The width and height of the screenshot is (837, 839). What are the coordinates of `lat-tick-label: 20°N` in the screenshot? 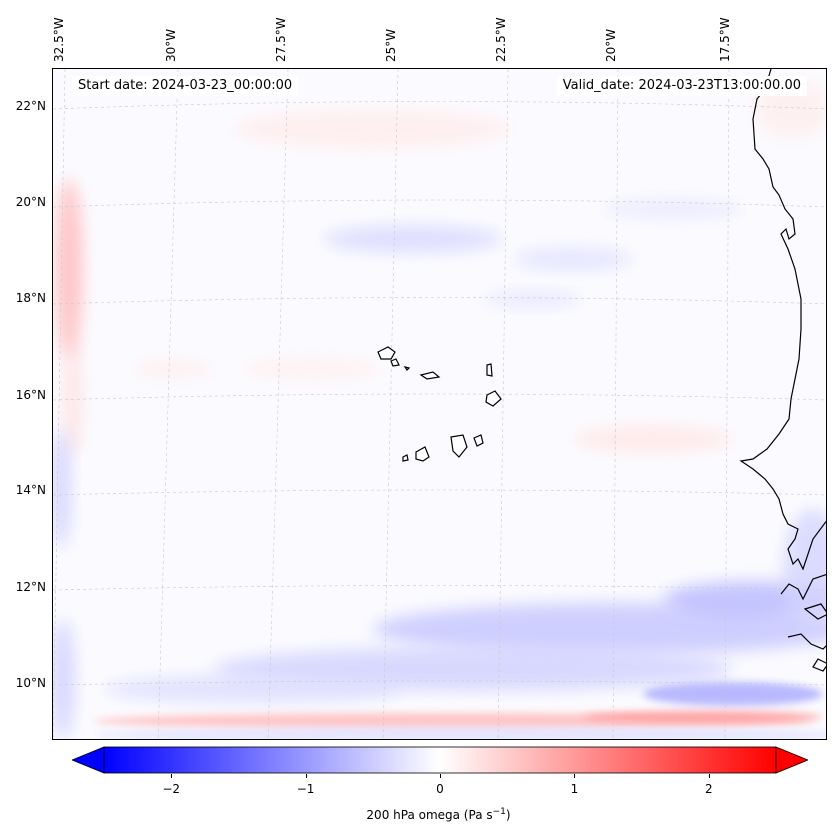 It's located at (30, 202).